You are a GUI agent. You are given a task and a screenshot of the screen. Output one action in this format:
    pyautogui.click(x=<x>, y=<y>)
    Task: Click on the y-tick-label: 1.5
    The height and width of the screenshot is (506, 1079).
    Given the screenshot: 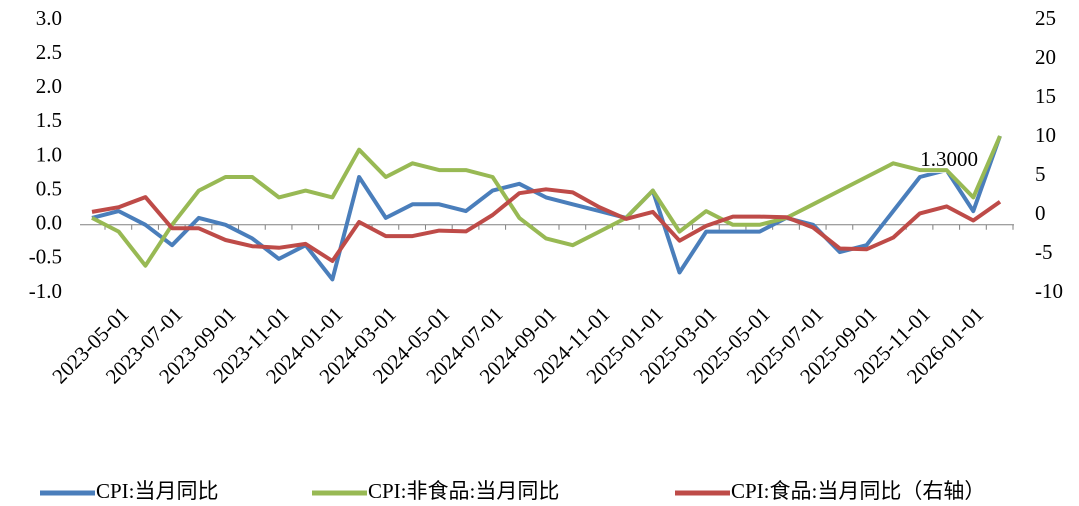 What is the action you would take?
    pyautogui.click(x=49, y=120)
    